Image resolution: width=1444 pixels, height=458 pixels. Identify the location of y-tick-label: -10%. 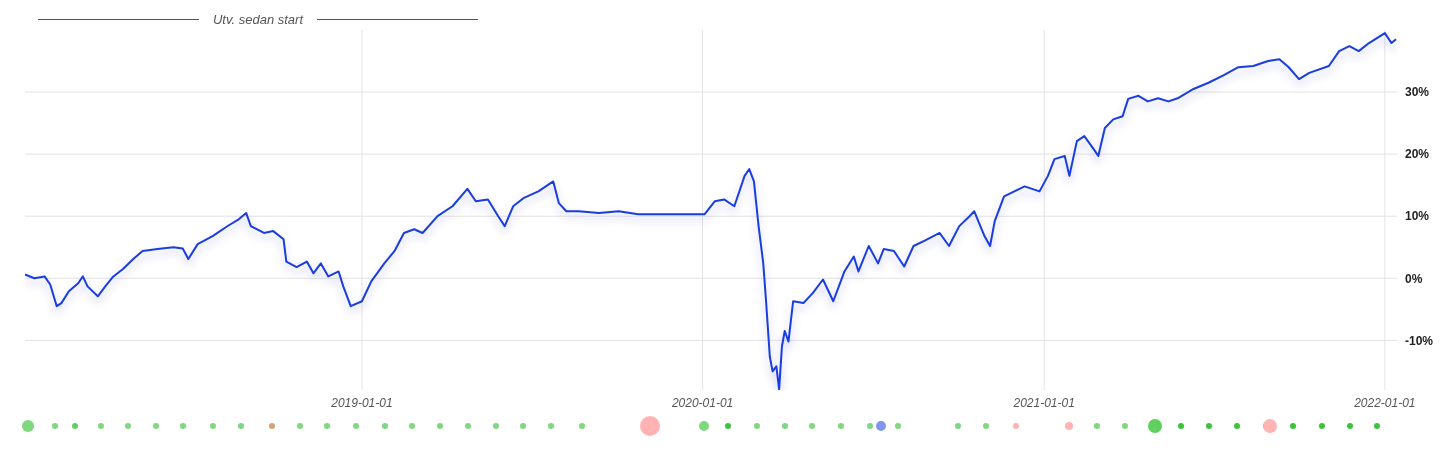
(1419, 340).